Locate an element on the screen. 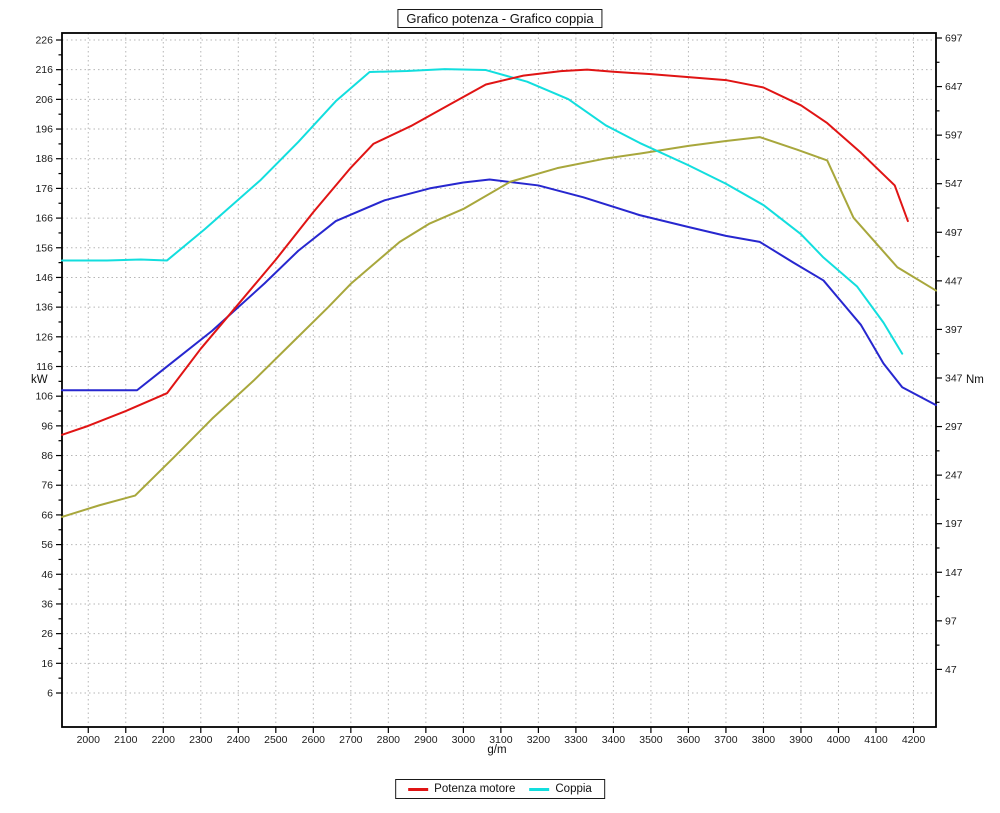 This screenshot has width=1000, height=813. legend-swatch-potenza-motore is located at coordinates (418, 789).